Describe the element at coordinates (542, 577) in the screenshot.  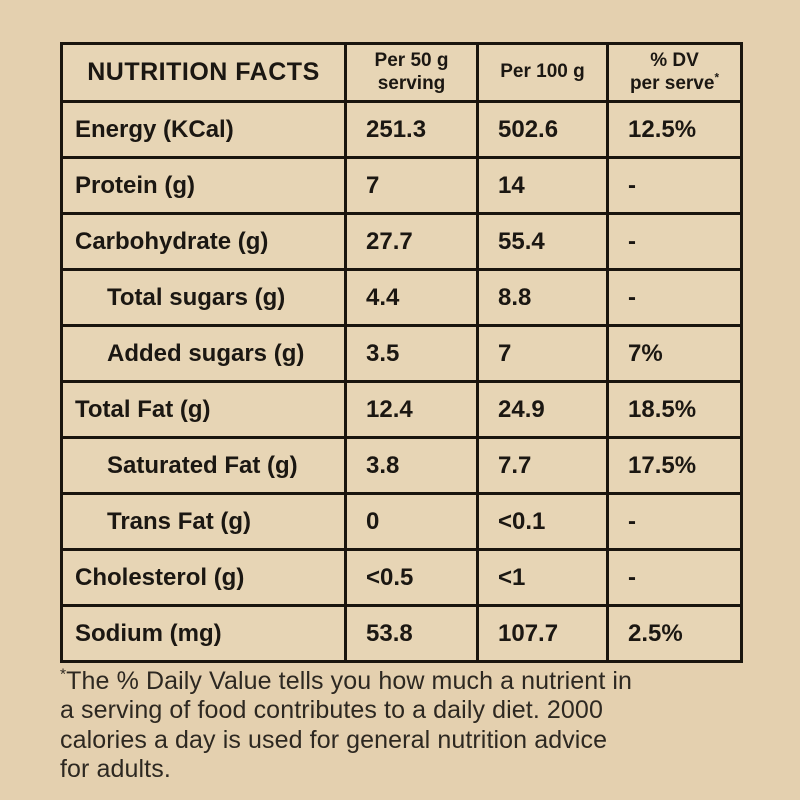
I see `value-per-100g: <1` at that location.